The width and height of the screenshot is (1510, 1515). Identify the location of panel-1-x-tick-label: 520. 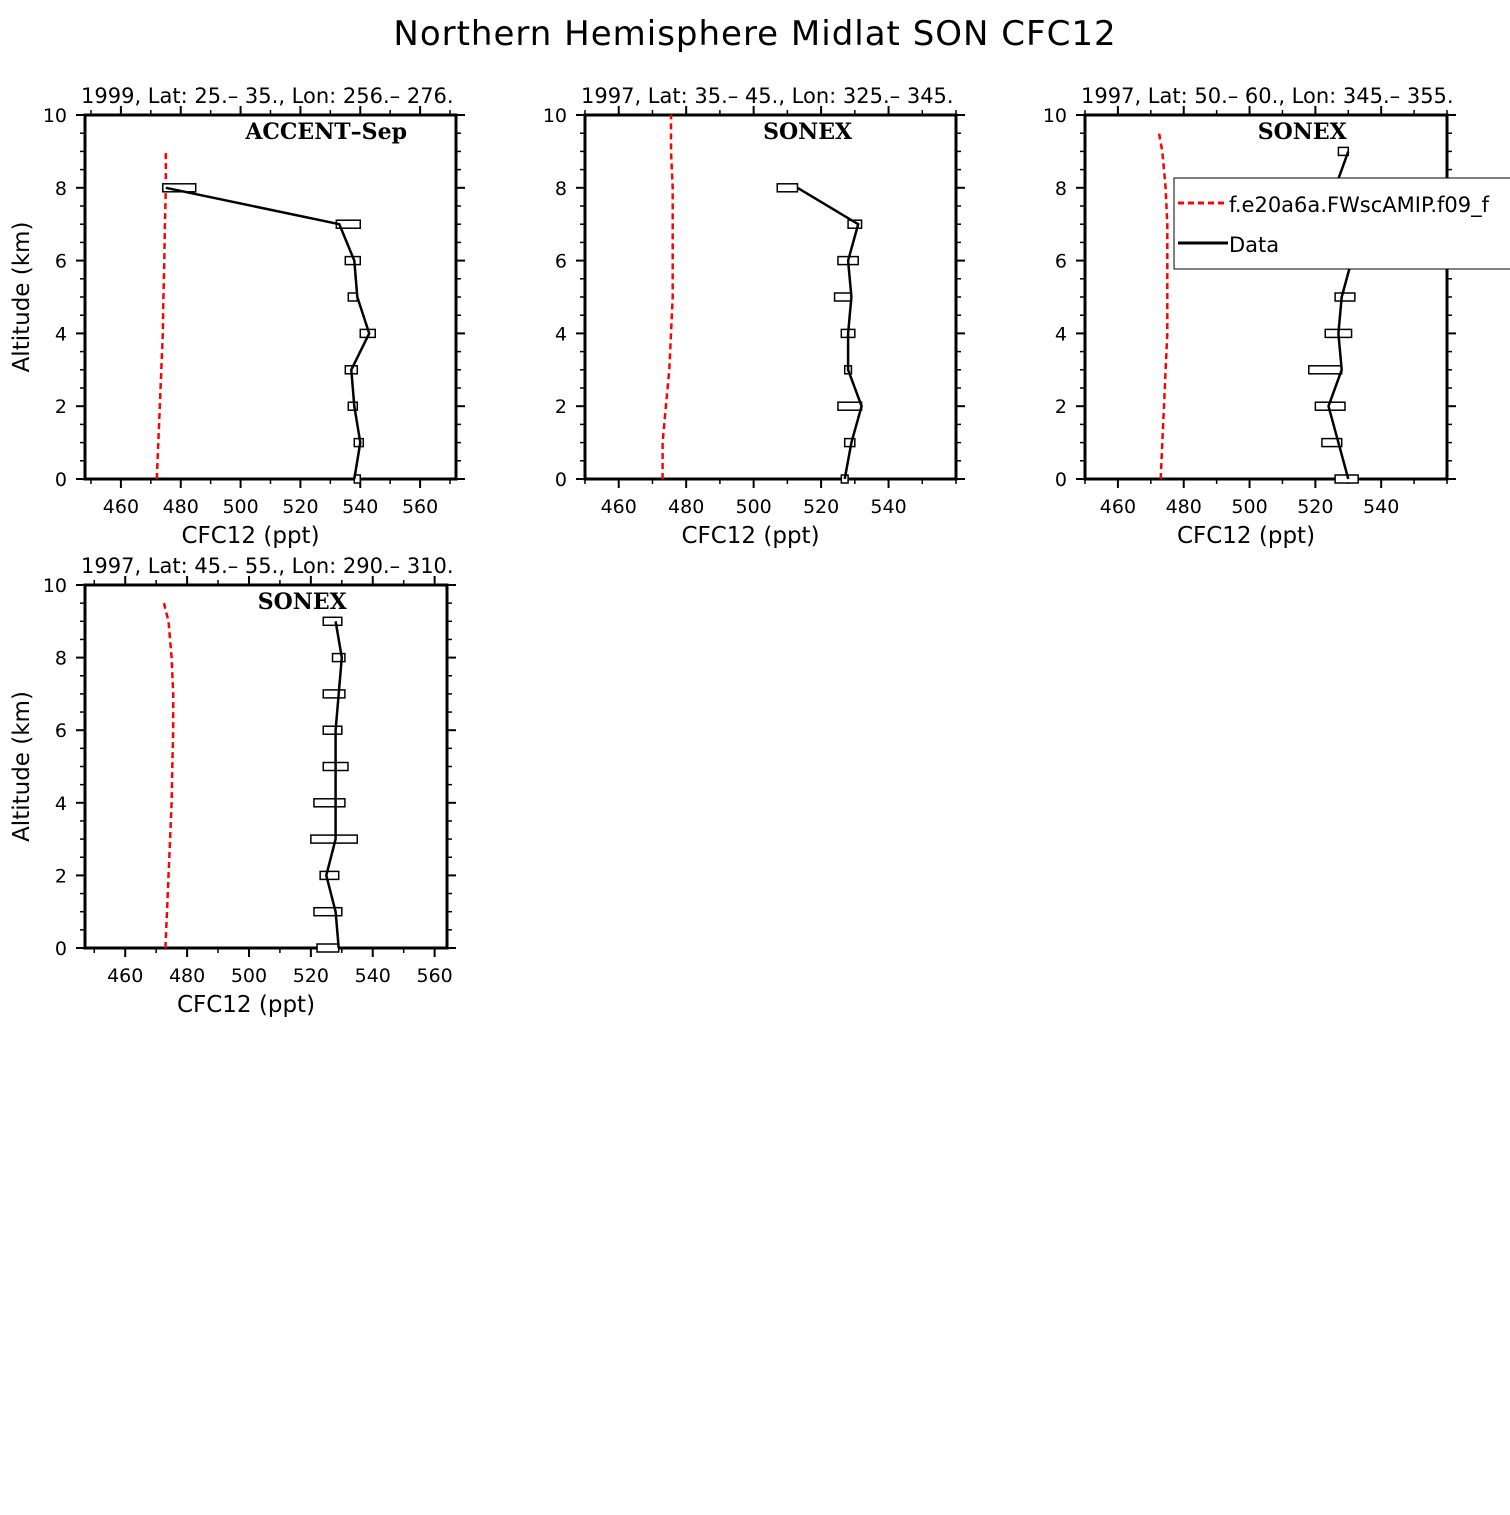
(300, 507).